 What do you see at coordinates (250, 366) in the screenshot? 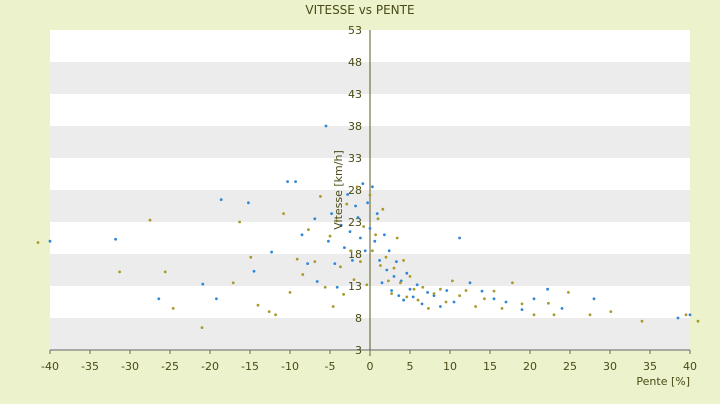
I see `x-tick-label: -15` at bounding box center [250, 366].